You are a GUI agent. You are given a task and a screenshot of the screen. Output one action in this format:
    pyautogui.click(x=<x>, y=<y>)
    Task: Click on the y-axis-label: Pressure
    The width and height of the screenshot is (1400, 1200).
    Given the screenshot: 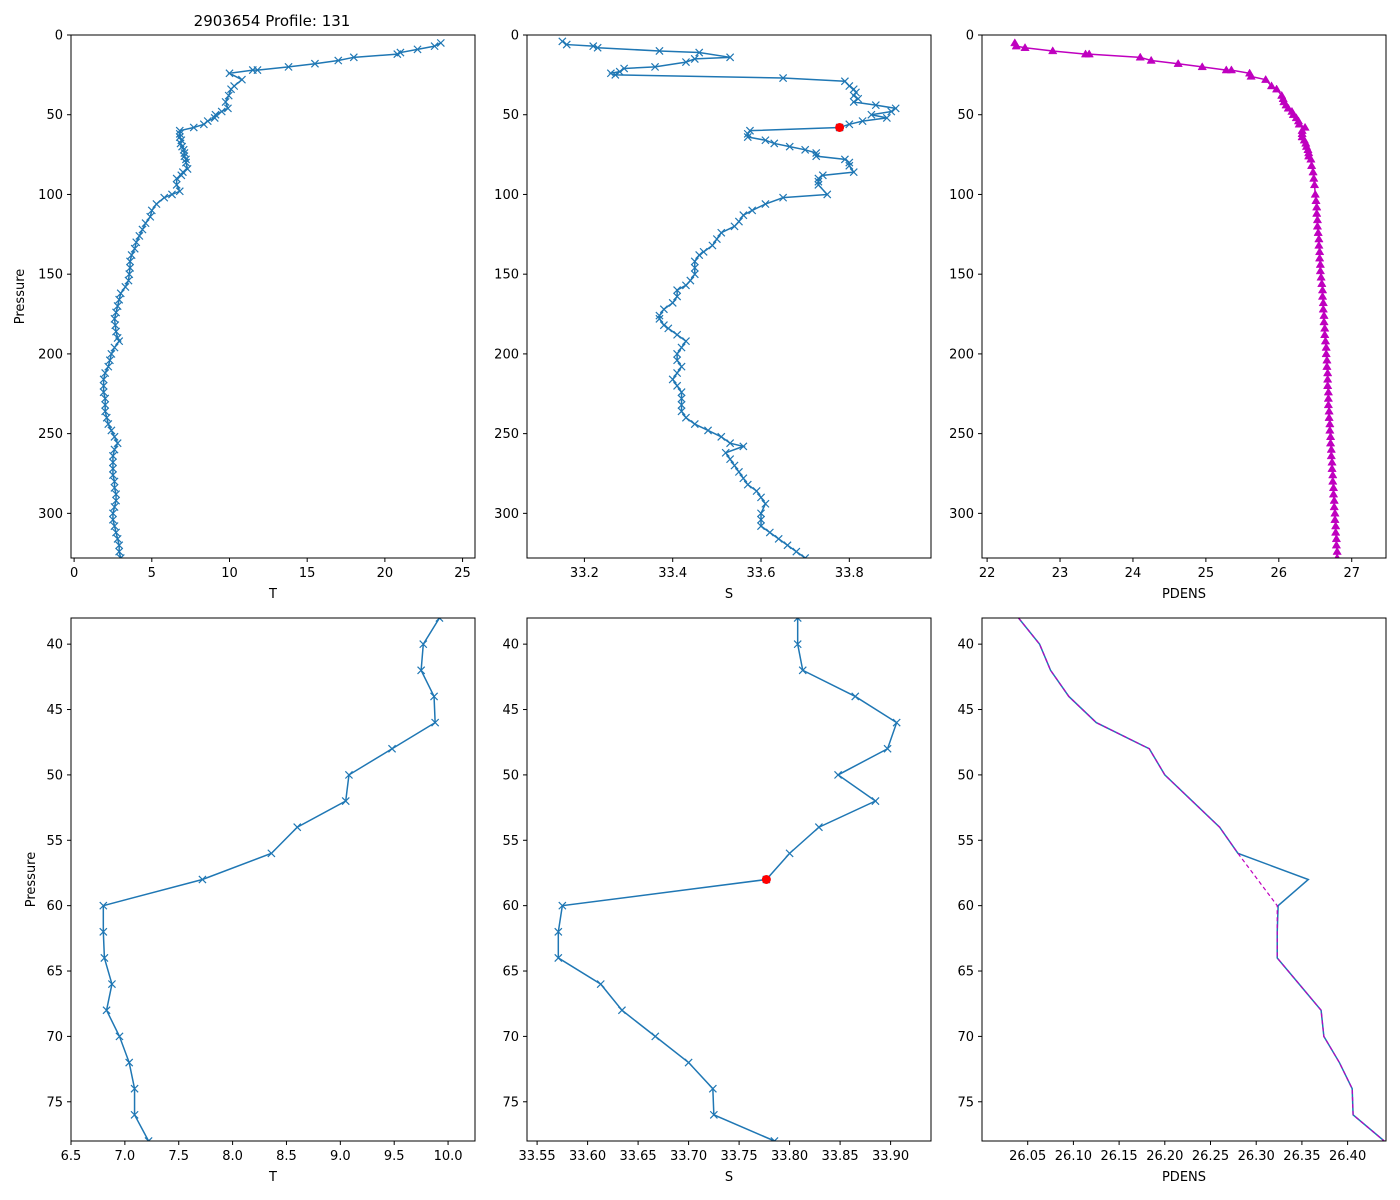 What is the action you would take?
    pyautogui.click(x=31, y=880)
    